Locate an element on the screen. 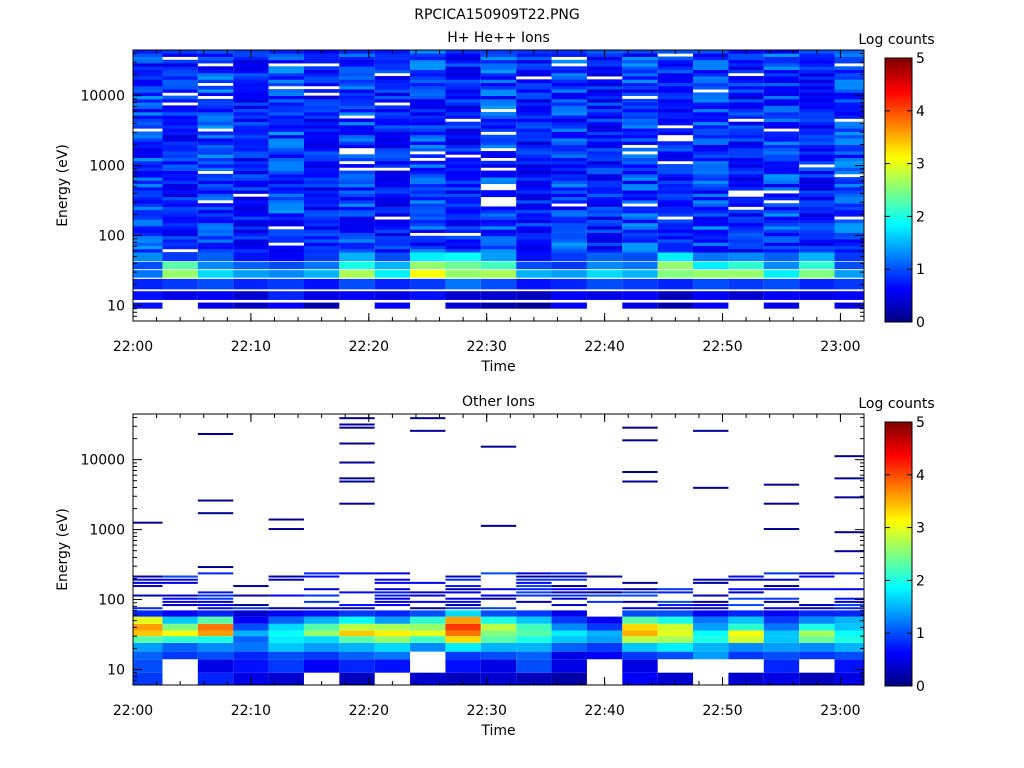  x-tick-label: 22:20 is located at coordinates (369, 711).